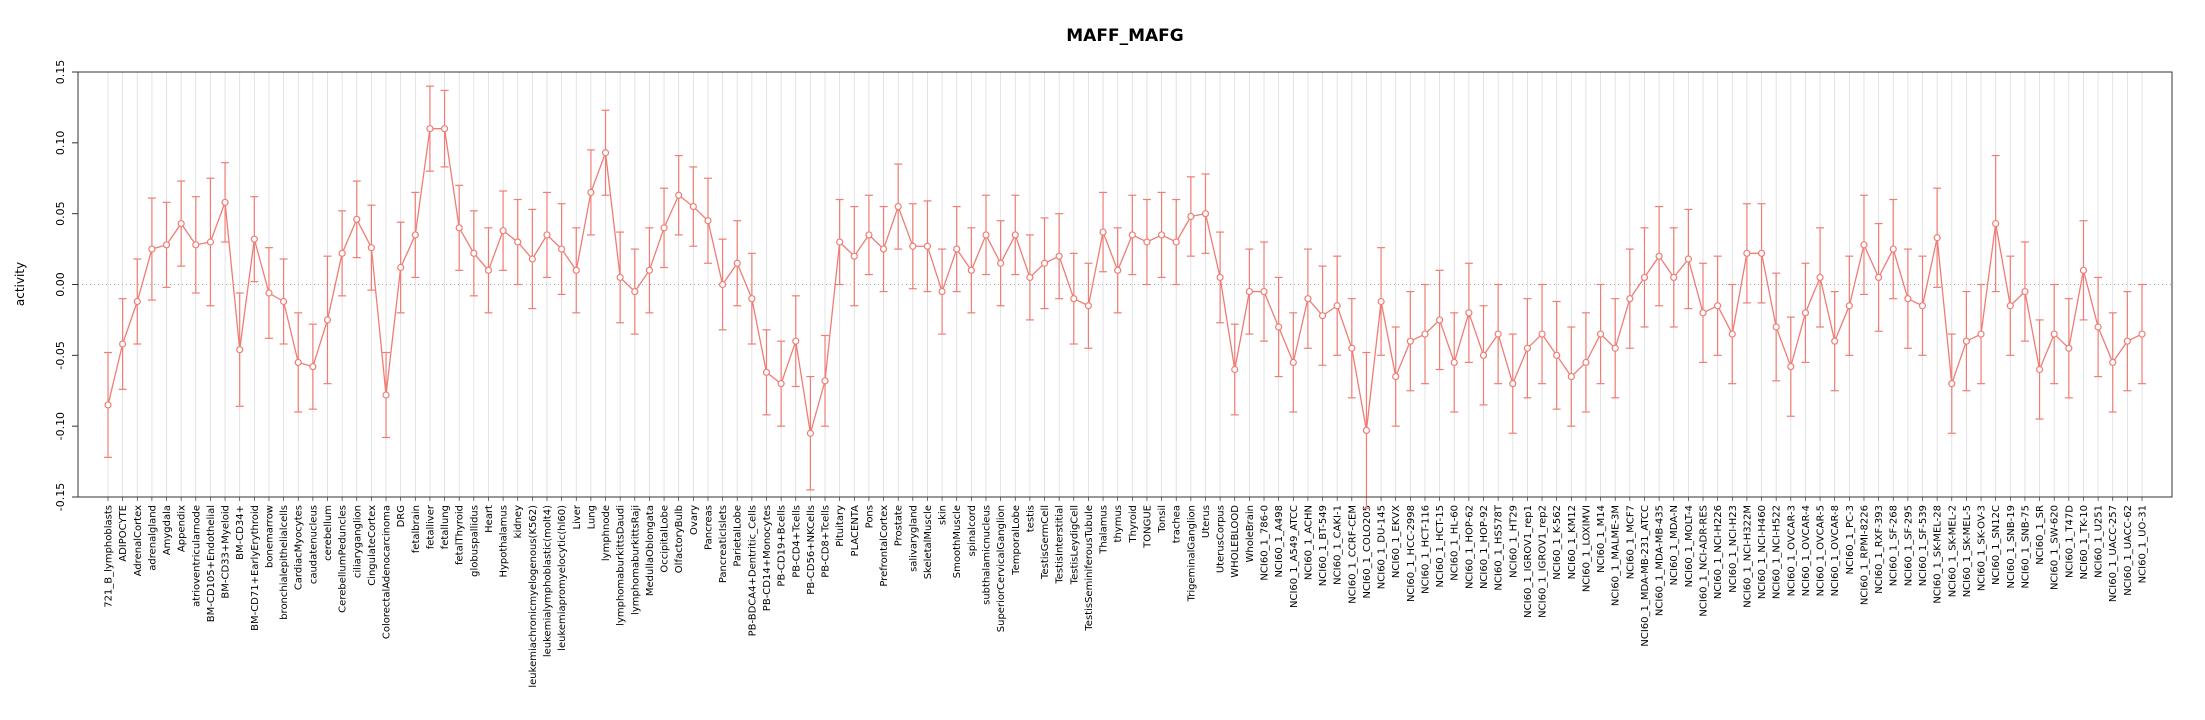  Describe the element at coordinates (1177, 524) in the screenshot. I see `x-tick-label: trachea` at that location.